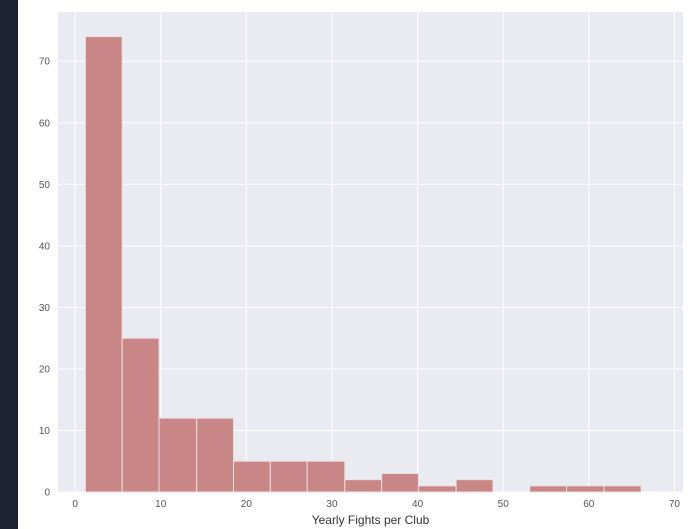 Image resolution: width=693 pixels, height=529 pixels. I want to click on y-tick-label: 50, so click(45, 185).